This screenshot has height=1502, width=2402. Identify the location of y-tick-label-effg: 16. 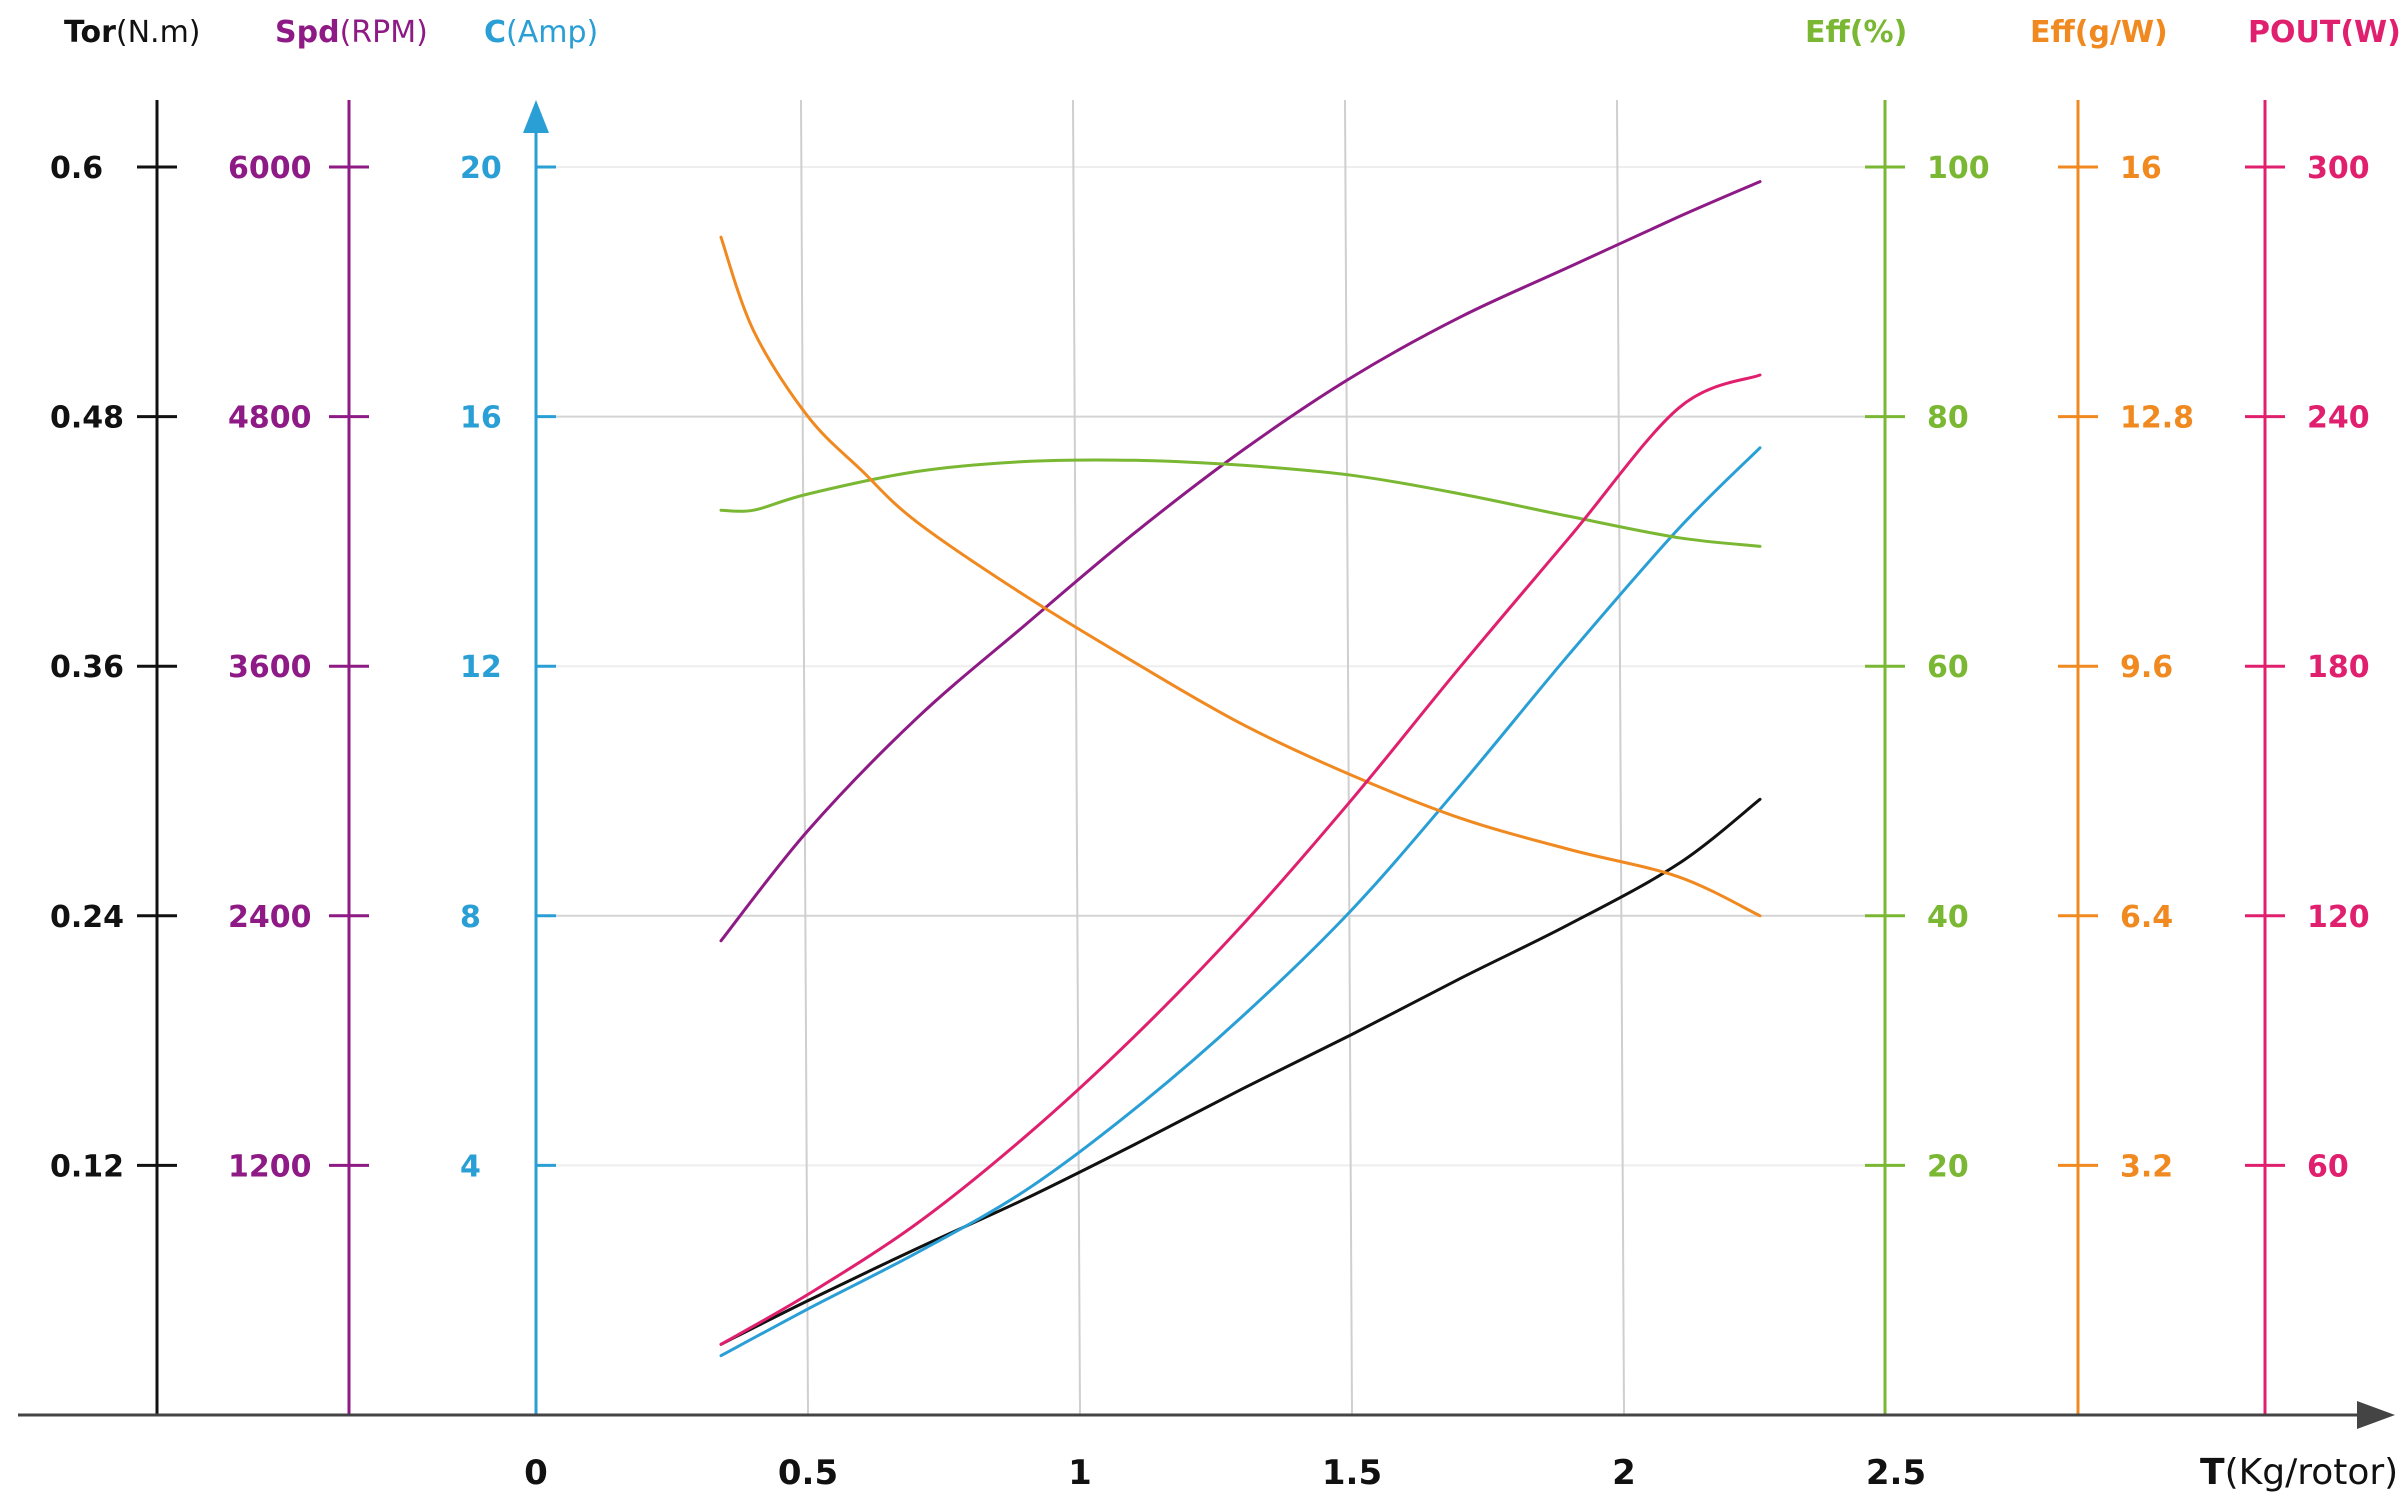
(2141, 168).